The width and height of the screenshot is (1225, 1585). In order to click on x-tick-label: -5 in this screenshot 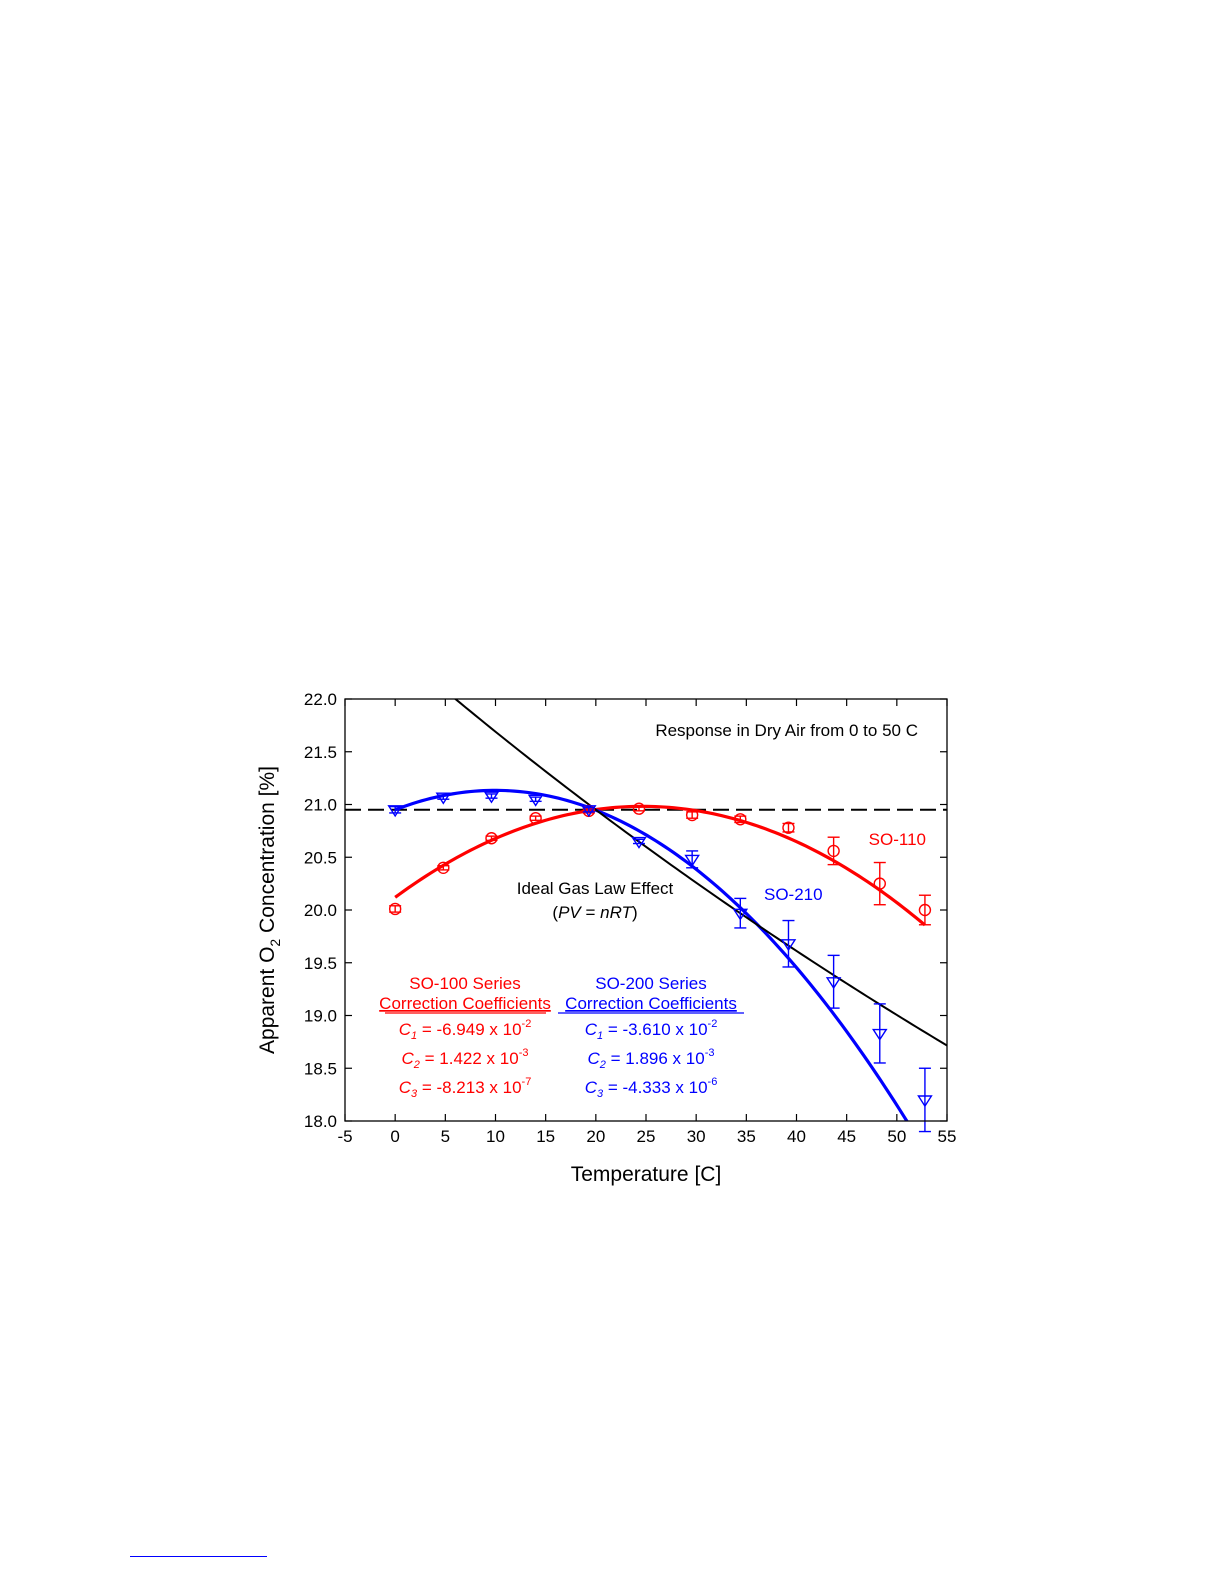, I will do `click(344, 1136)`.